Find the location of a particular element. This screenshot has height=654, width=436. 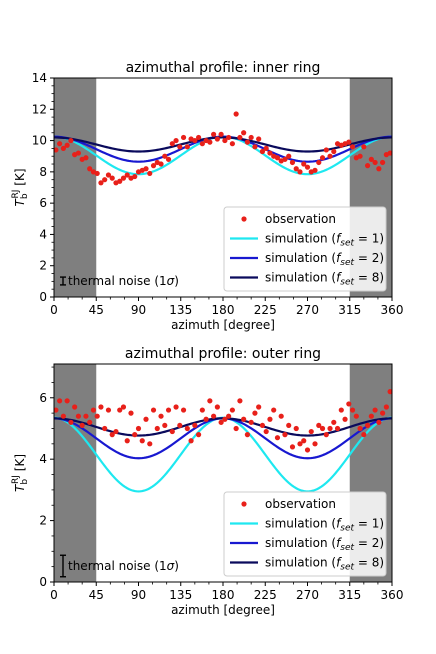

y-tick-label: 4 is located at coordinates (43, 234).